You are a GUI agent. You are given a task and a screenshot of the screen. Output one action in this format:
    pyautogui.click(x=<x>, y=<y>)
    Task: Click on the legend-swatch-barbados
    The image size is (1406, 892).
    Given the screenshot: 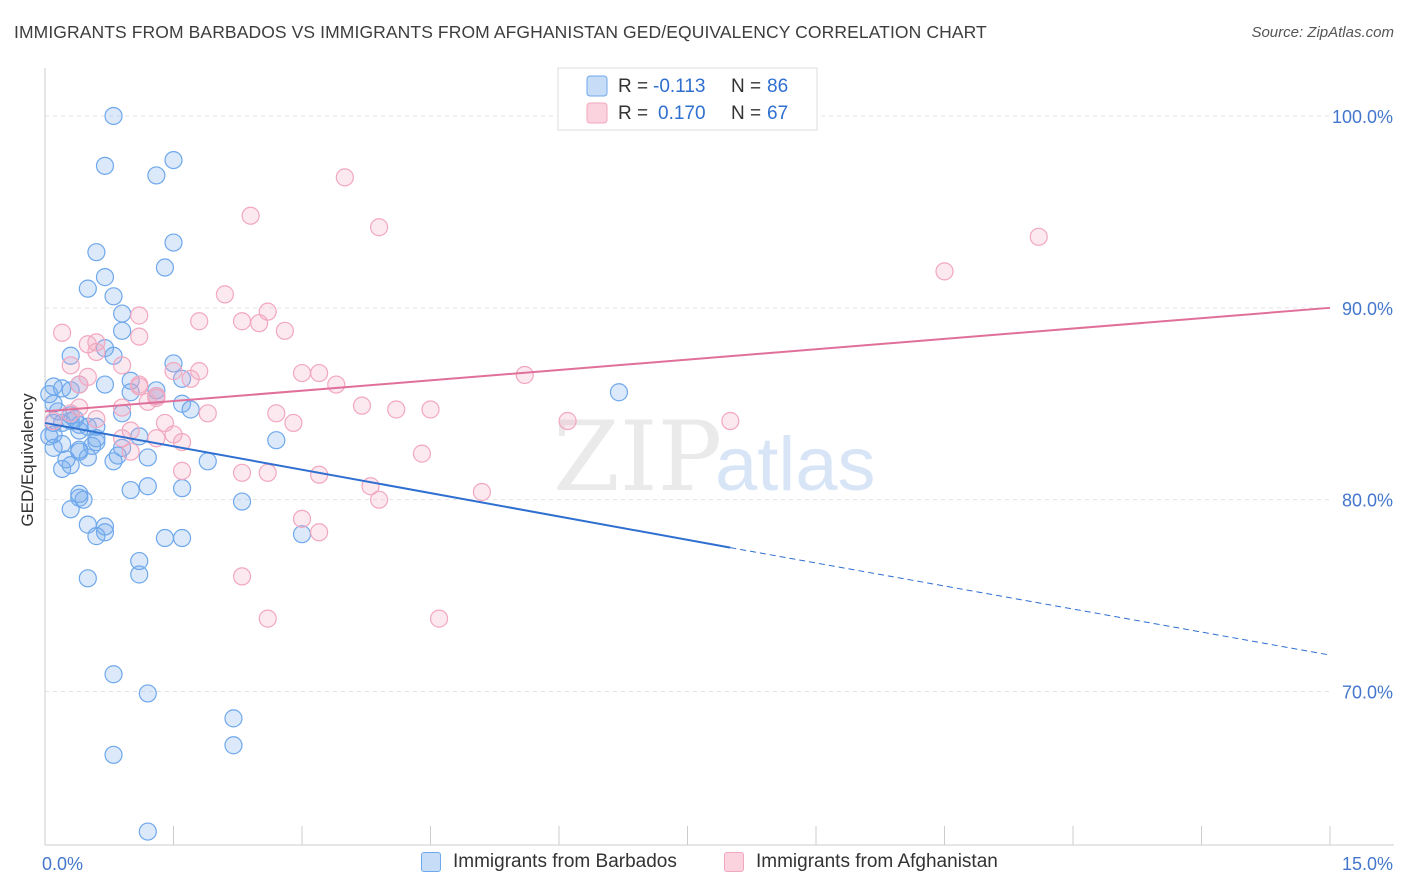 What is the action you would take?
    pyautogui.click(x=431, y=862)
    